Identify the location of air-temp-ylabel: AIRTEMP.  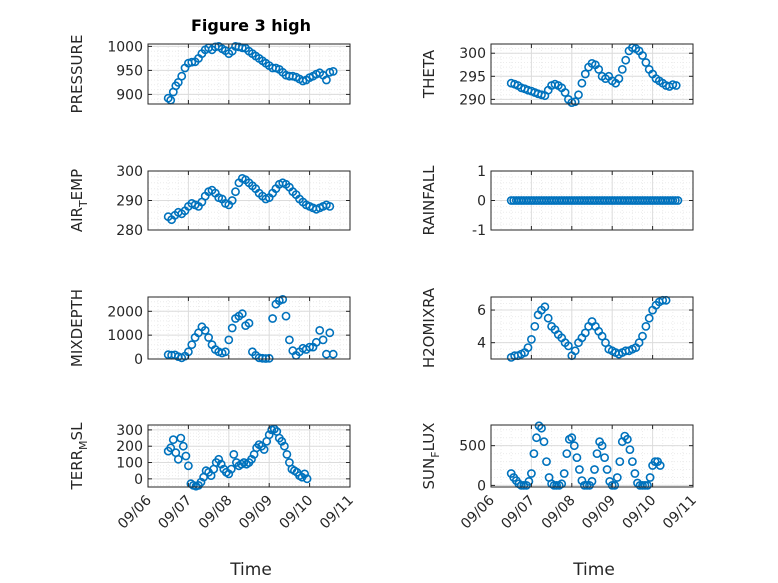
(79, 200).